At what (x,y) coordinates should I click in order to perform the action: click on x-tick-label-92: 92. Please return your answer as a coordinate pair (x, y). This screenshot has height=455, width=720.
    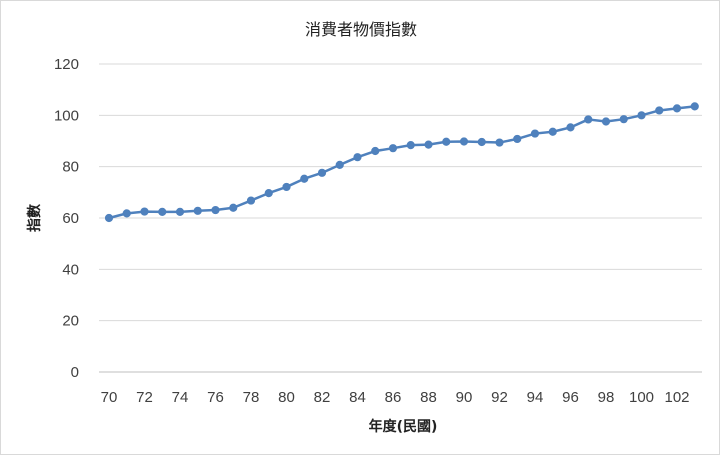
    Looking at the image, I should click on (499, 397).